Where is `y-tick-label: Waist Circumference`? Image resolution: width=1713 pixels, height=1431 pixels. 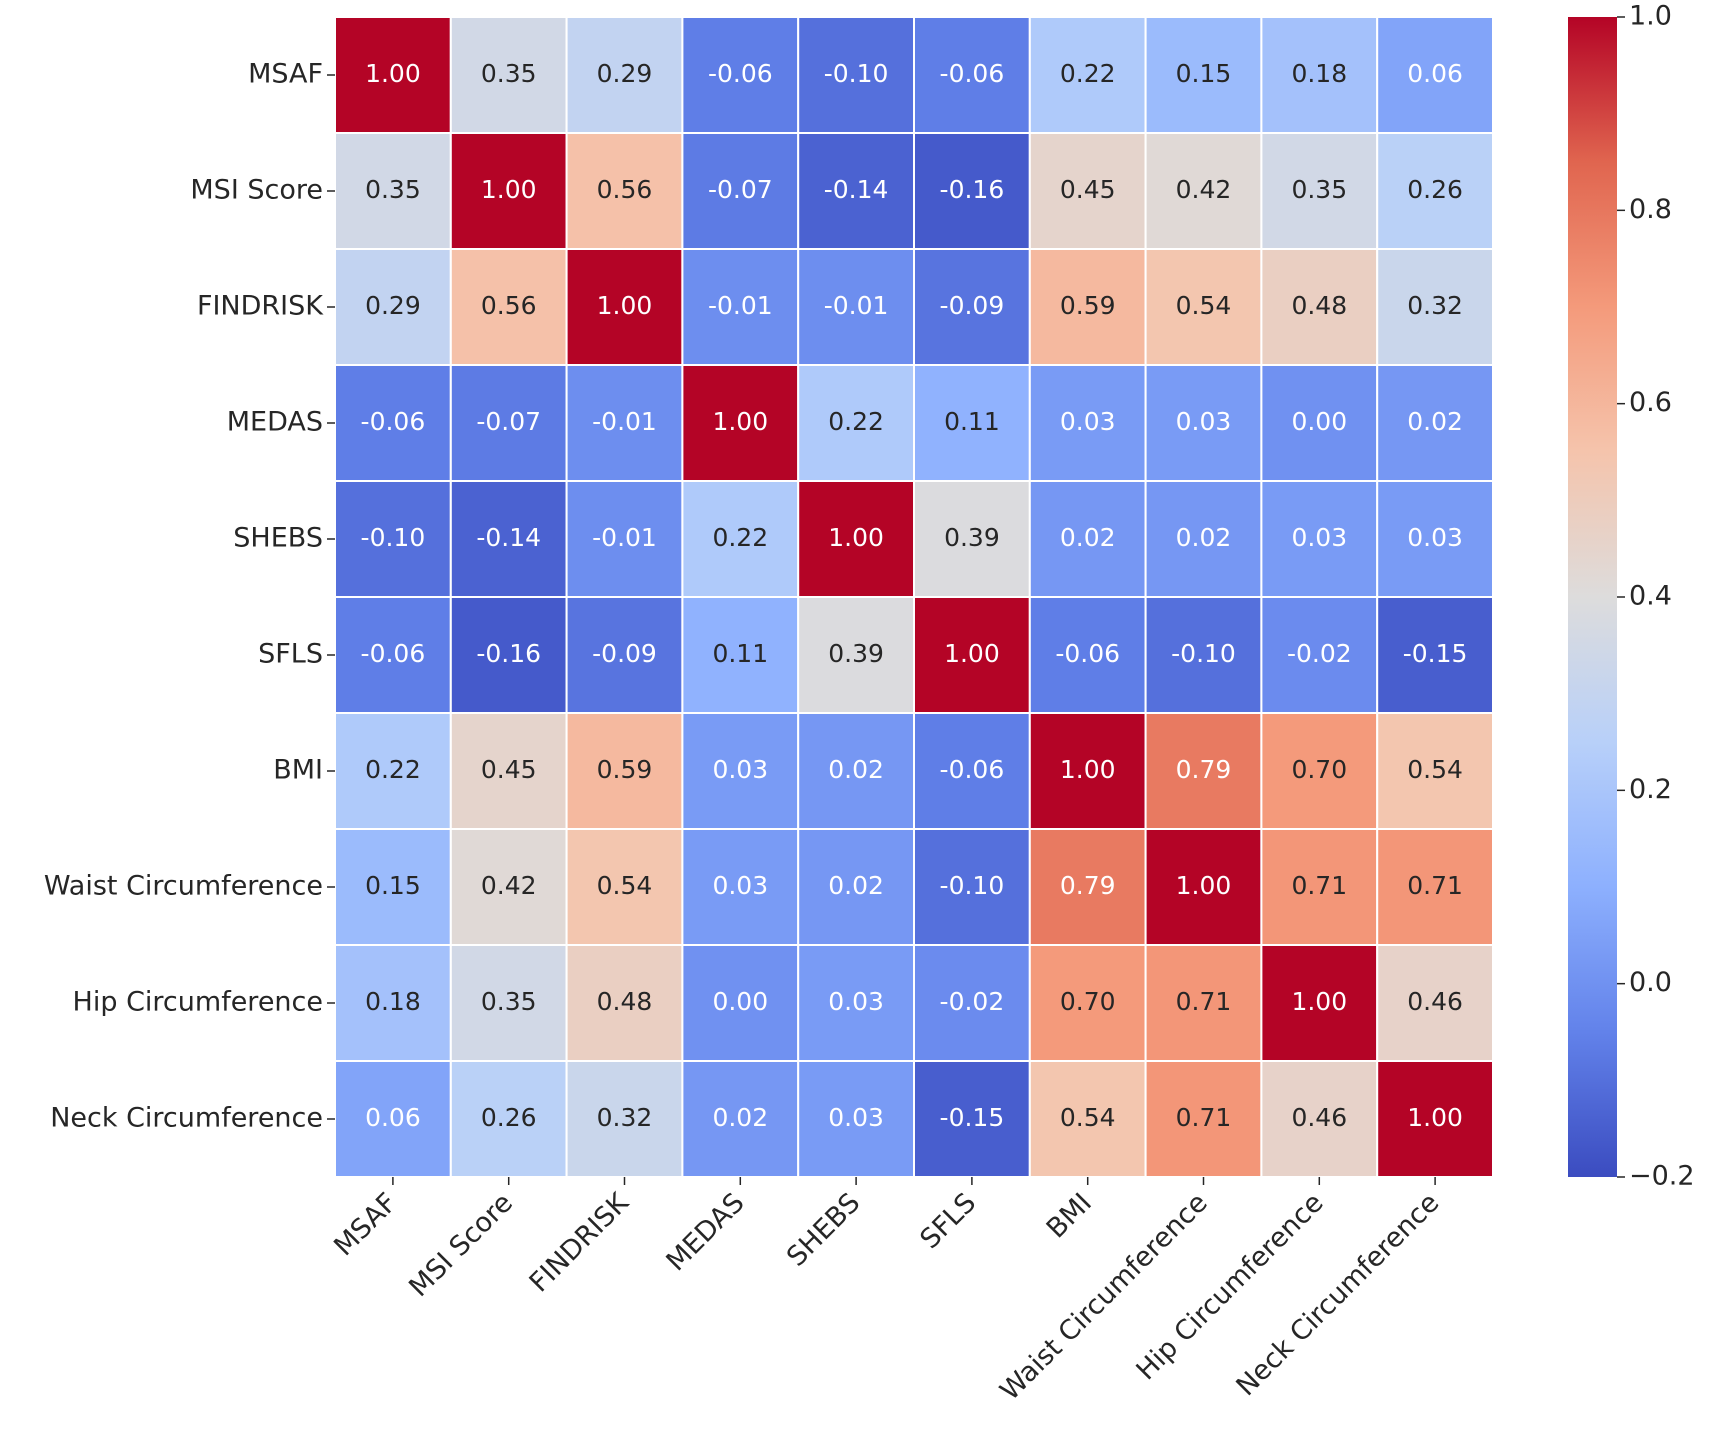
y-tick-label: Waist Circumference is located at coordinates (183, 886).